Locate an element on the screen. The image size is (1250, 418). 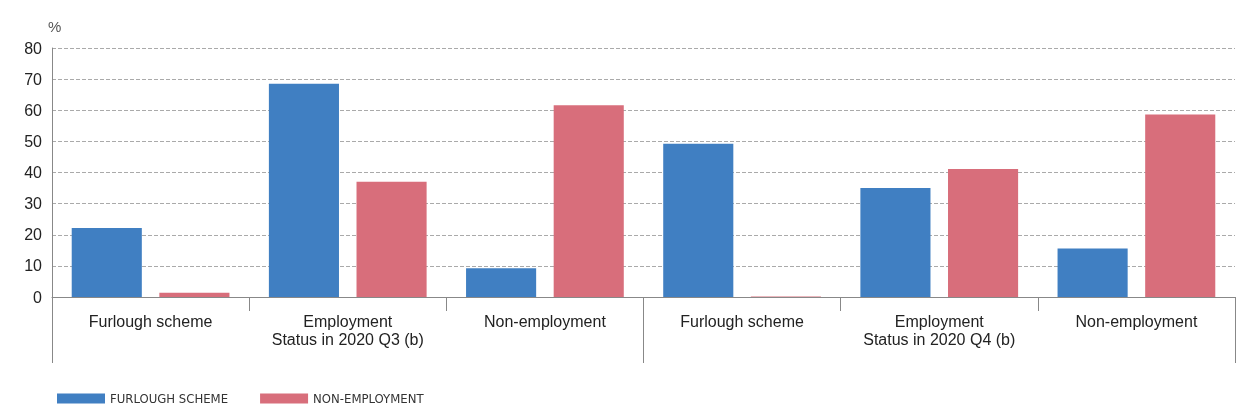
y-tick-label: 60 is located at coordinates (33, 110).